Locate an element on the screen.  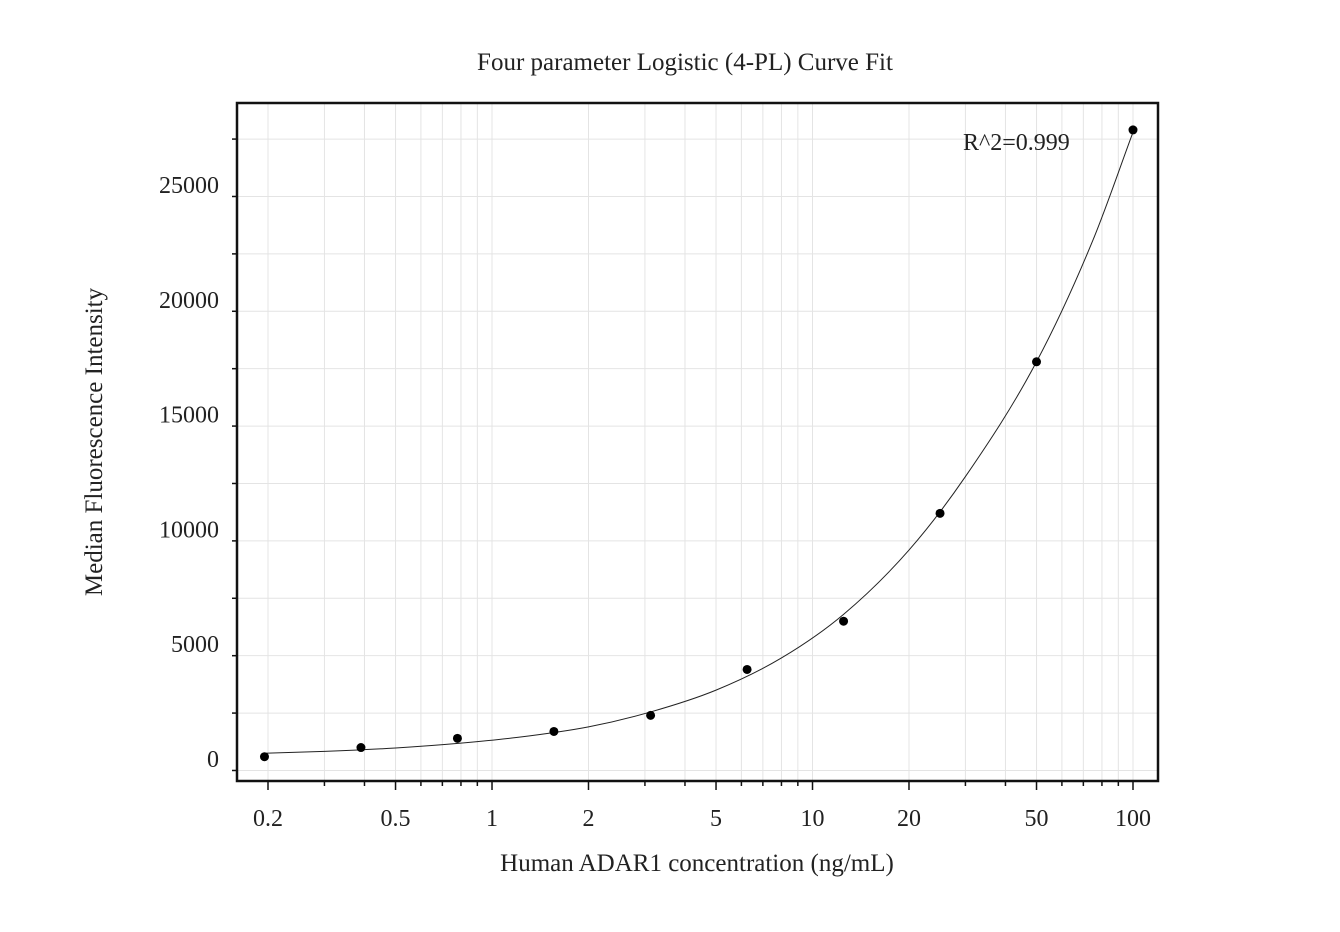
x-tick-label: 100 is located at coordinates (1133, 819).